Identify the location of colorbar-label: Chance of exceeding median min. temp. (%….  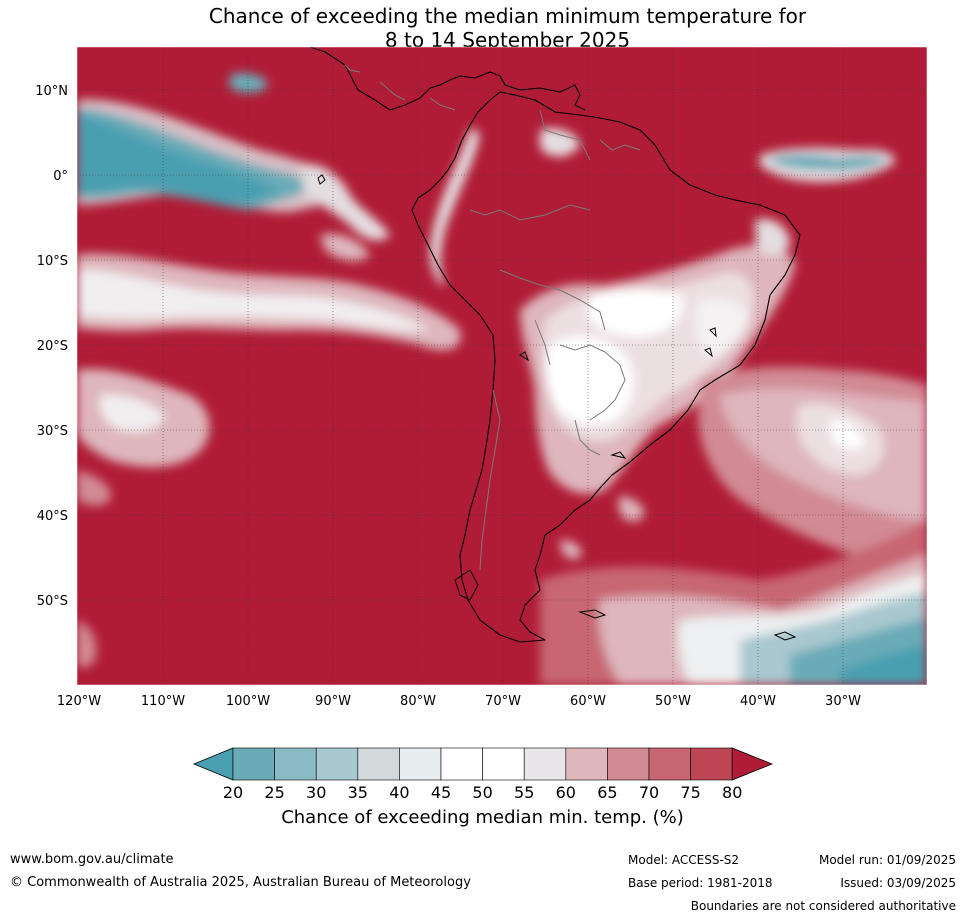
(482, 817).